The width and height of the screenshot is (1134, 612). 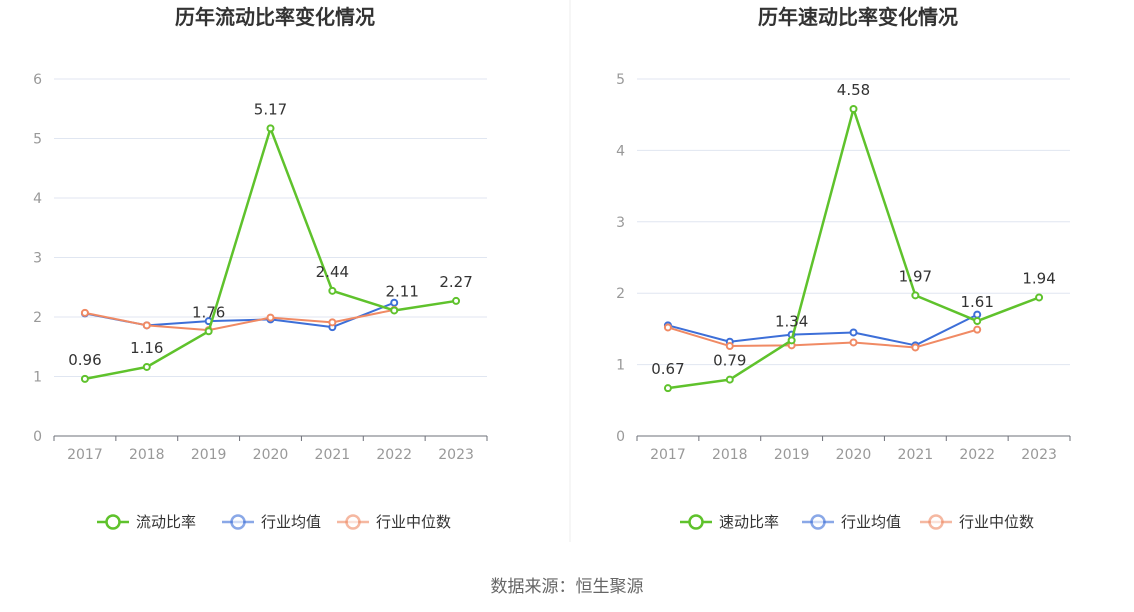 What do you see at coordinates (749, 522) in the screenshot?
I see `legend-label: 速动比率` at bounding box center [749, 522].